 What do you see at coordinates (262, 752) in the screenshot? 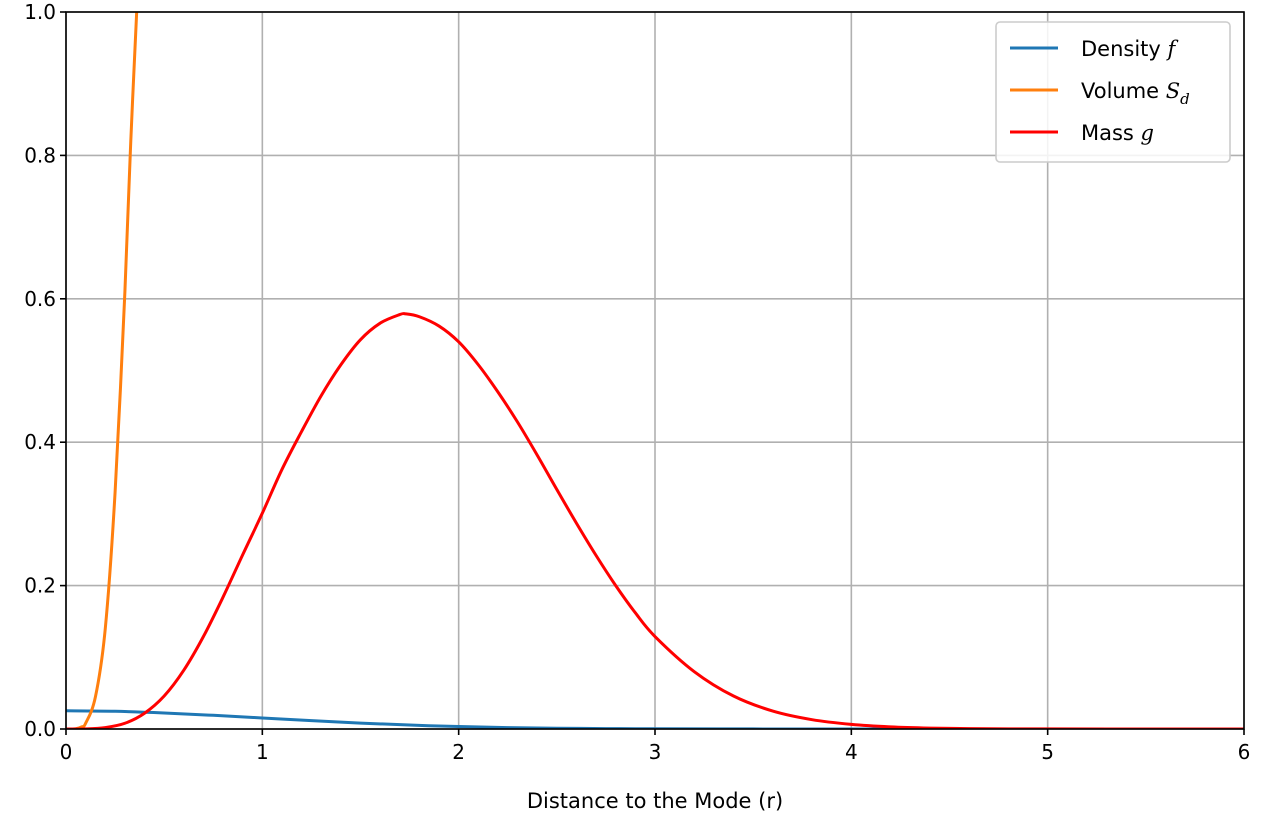
I see `x-tick-label: 1` at bounding box center [262, 752].